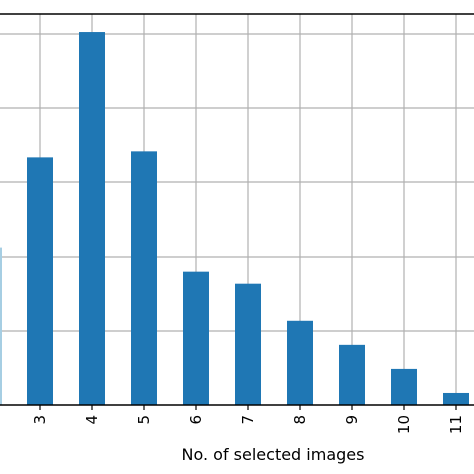  What do you see at coordinates (92, 420) in the screenshot?
I see `x-tick-label: 4` at bounding box center [92, 420].